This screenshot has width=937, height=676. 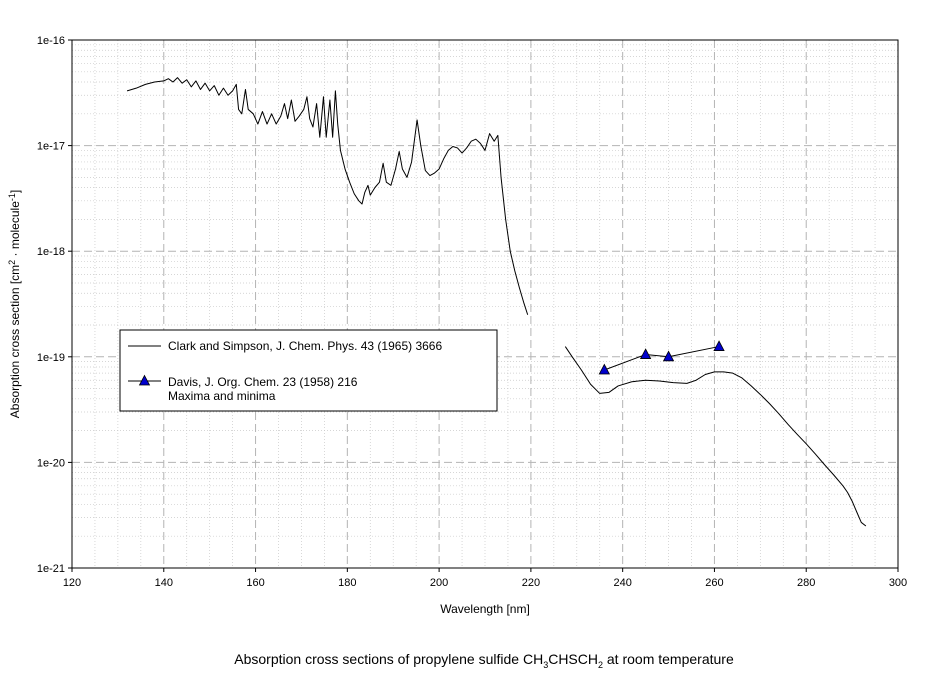 What do you see at coordinates (531, 583) in the screenshot?
I see `x-tick-label: 220` at bounding box center [531, 583].